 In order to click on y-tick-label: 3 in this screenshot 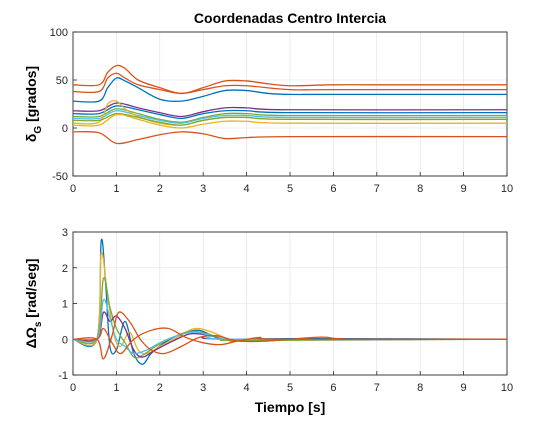, I will do `click(65, 233)`.